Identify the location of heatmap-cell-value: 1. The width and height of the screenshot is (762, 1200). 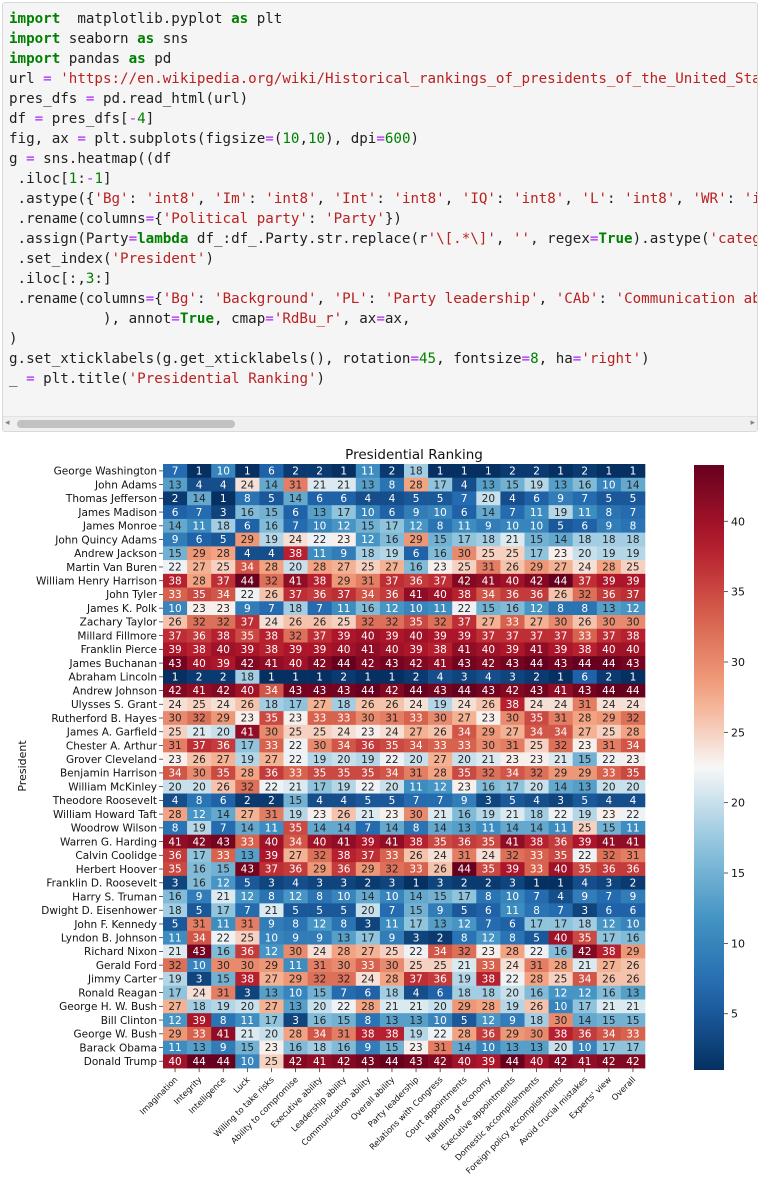
(560, 883).